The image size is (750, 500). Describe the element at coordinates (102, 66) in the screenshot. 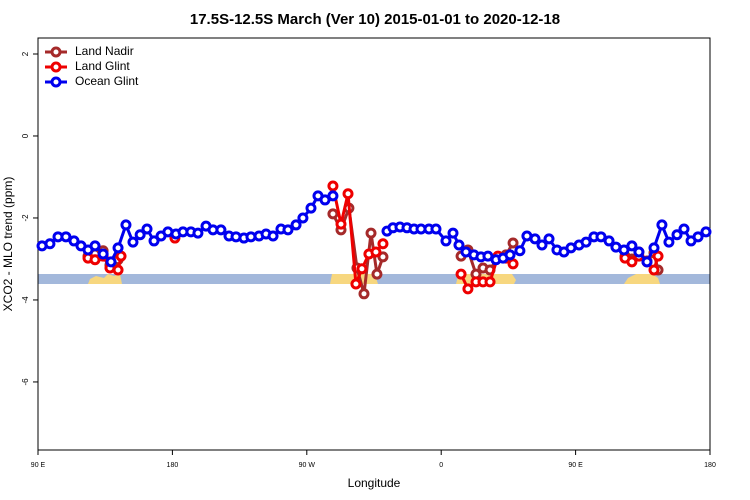

I see `legend-label: Land Glint` at that location.